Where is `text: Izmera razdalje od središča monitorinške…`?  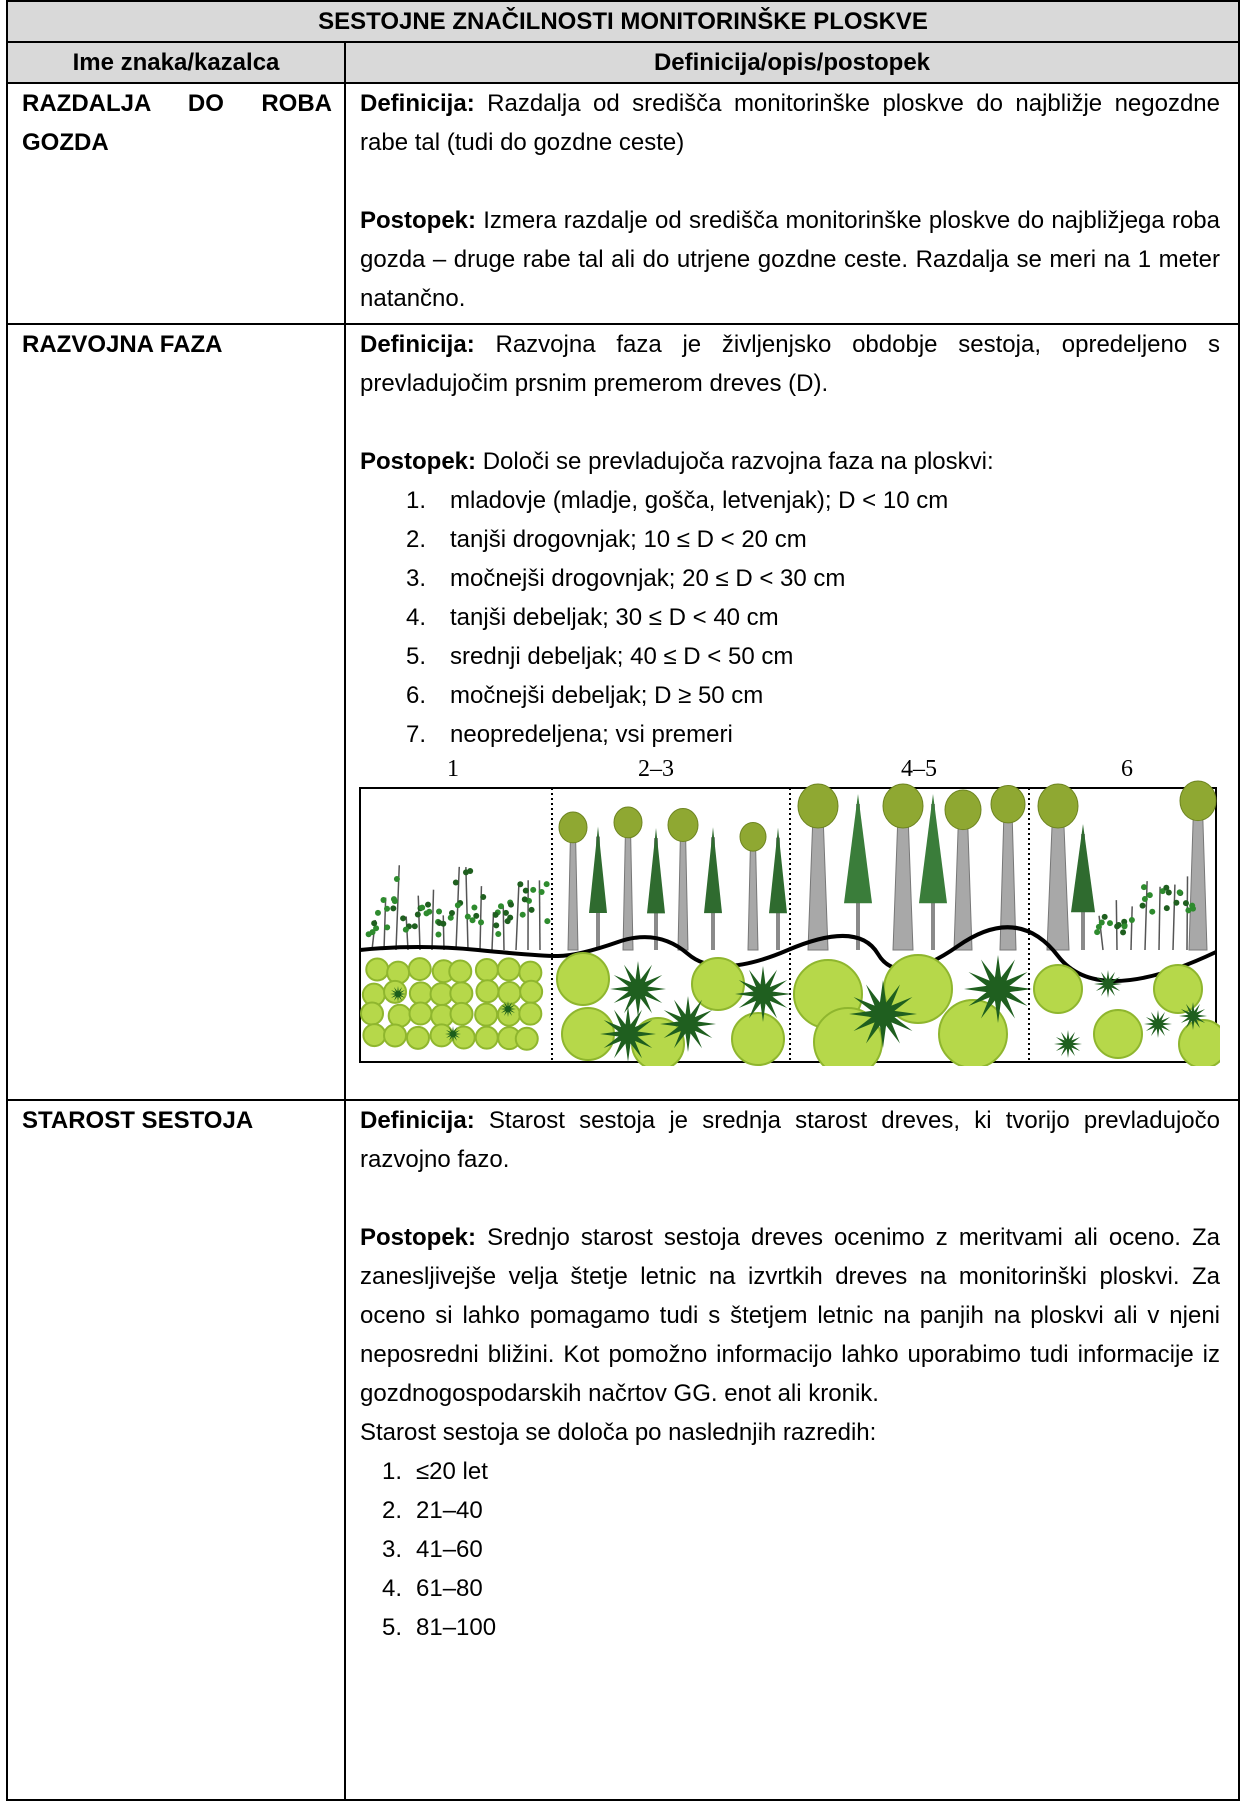
text: Izmera razdalje od središča monitorinške… is located at coordinates (790, 259).